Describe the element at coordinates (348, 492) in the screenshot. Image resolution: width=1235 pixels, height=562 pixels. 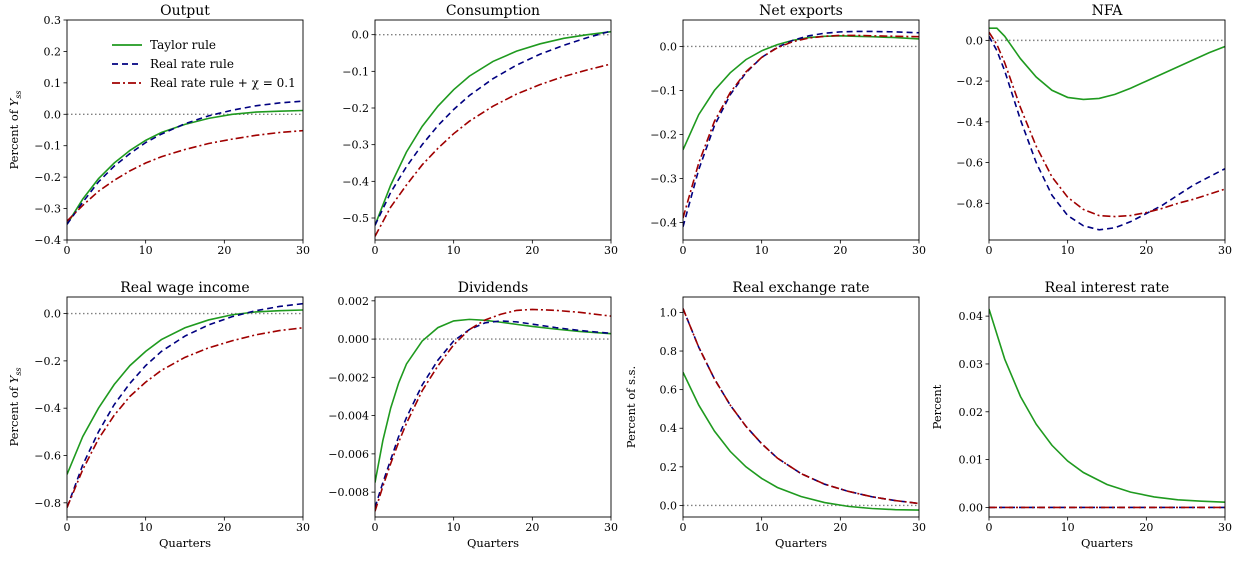
I see `y-tick-label: −0.008` at that location.